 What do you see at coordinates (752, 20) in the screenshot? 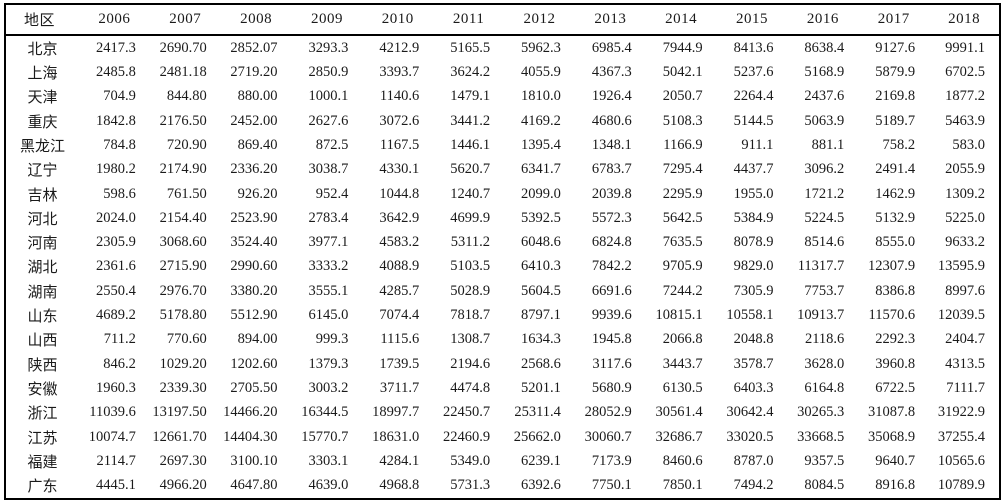
I see `year-column-header: 2015` at bounding box center [752, 20].